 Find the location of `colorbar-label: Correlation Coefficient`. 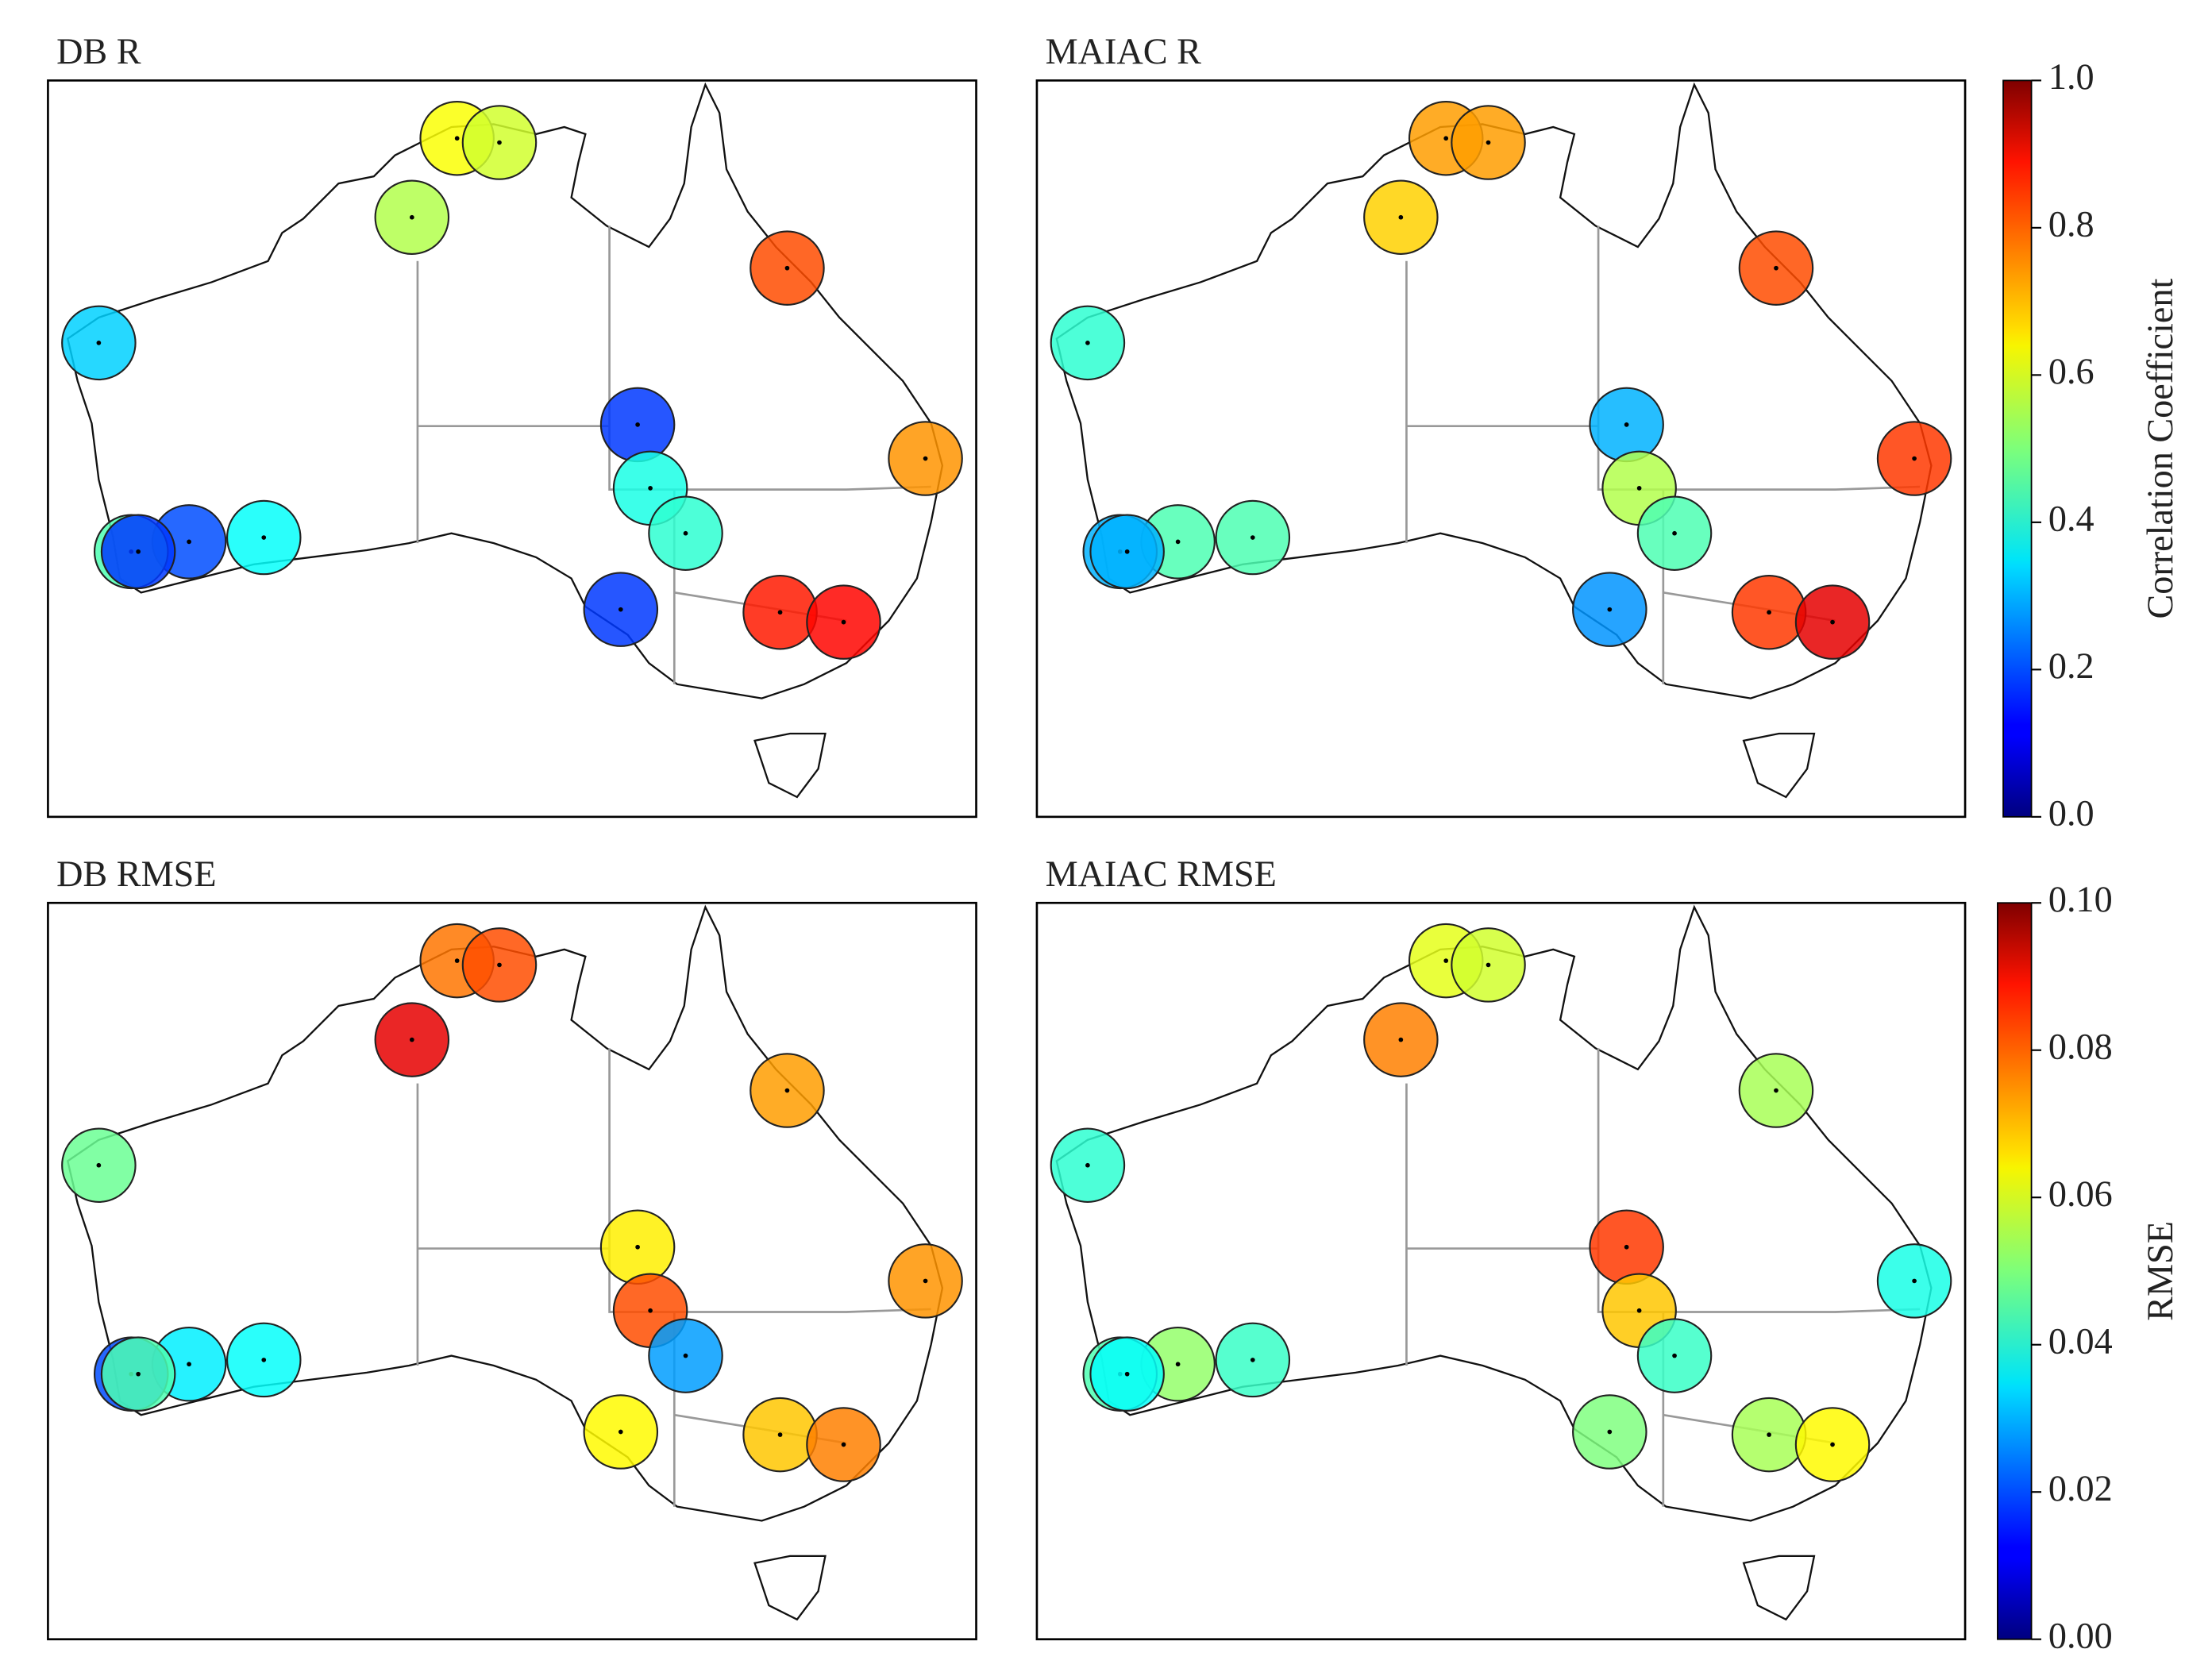

colorbar-label: Correlation Coefficient is located at coordinates (2160, 449).